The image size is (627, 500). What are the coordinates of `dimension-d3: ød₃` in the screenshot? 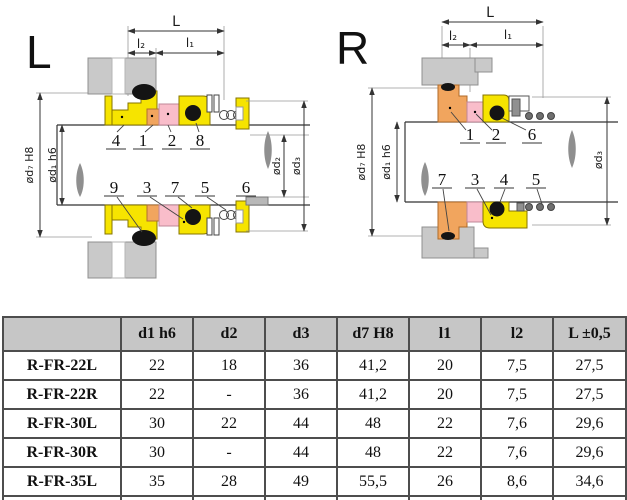 It's located at (277, 166).